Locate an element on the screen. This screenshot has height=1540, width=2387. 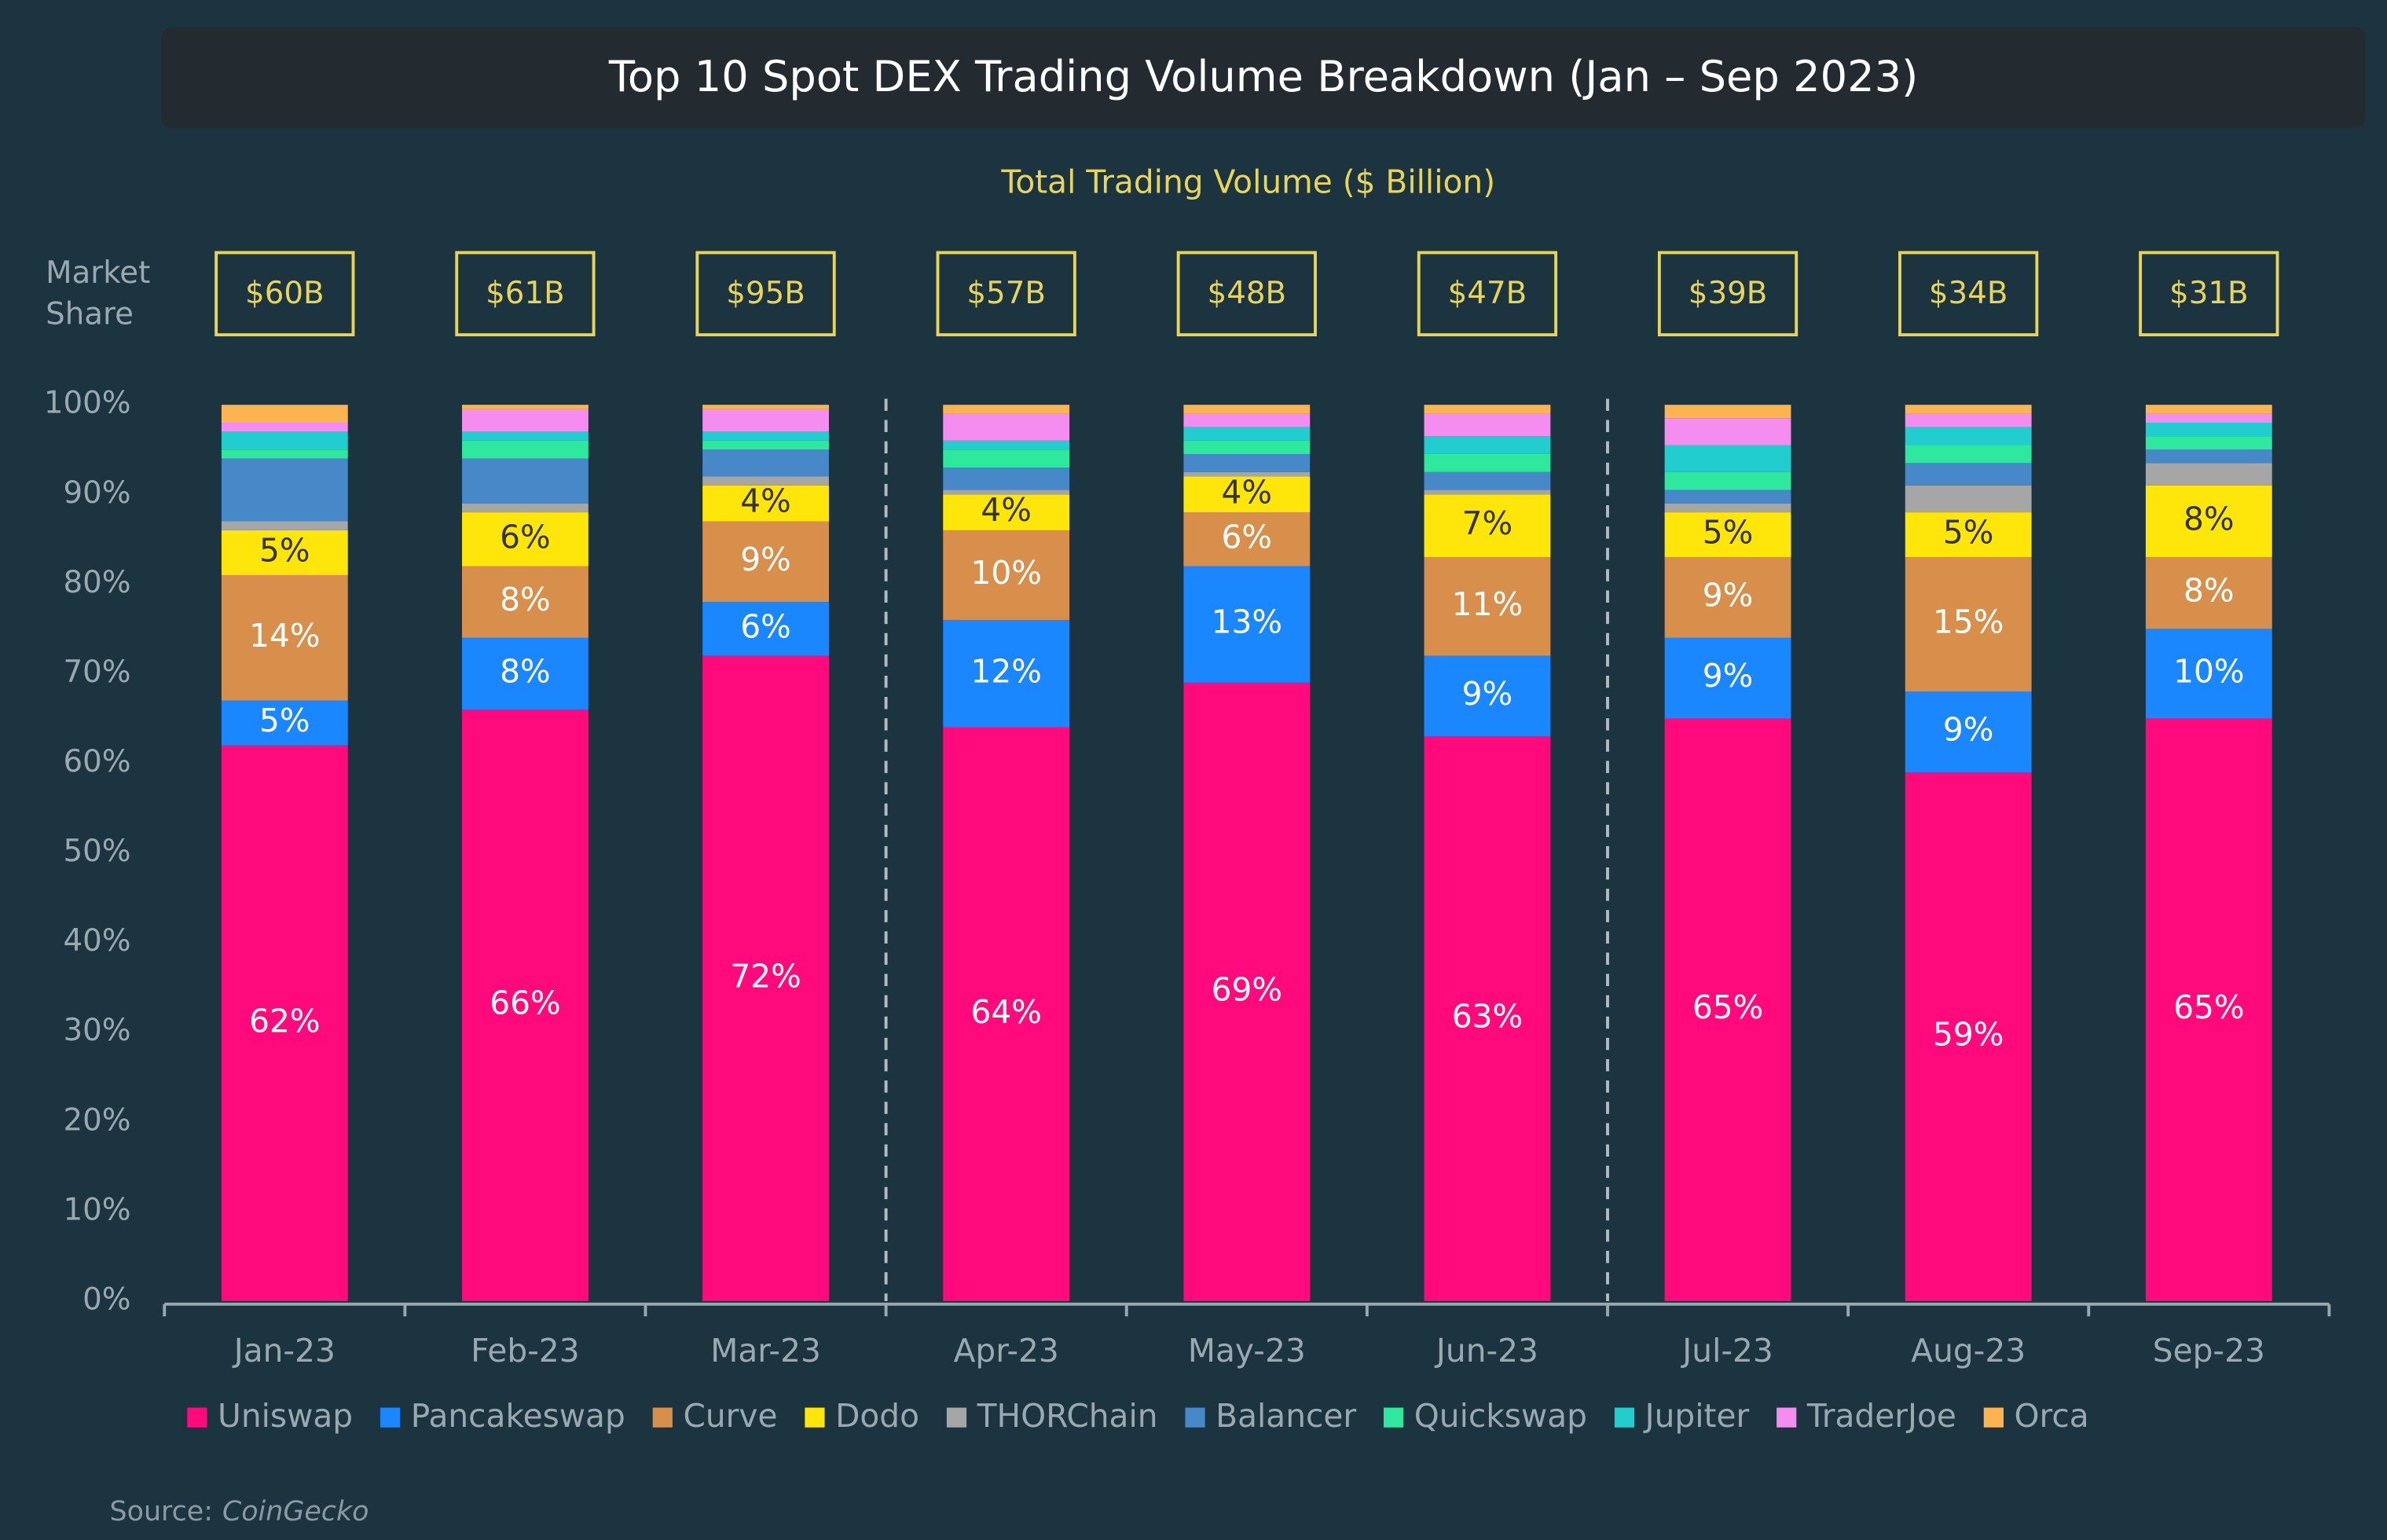
value-label: 64% is located at coordinates (1005, 1012).